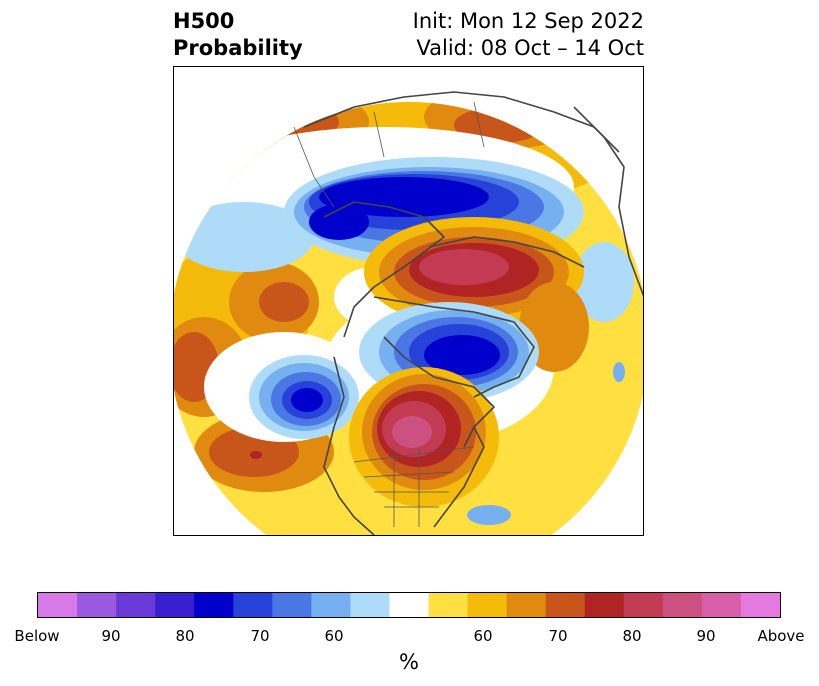 The height and width of the screenshot is (686, 819). What do you see at coordinates (608, 201) in the screenshot?
I see `europe-coast` at bounding box center [608, 201].